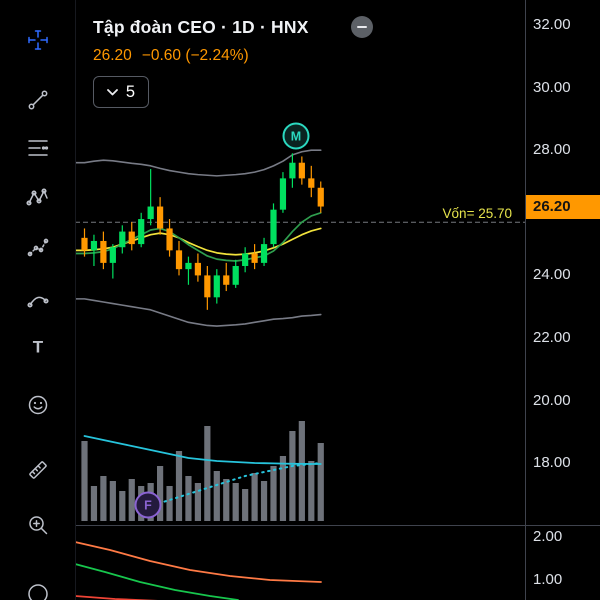  Describe the element at coordinates (38, 470) in the screenshot. I see `ruler-icon` at that location.